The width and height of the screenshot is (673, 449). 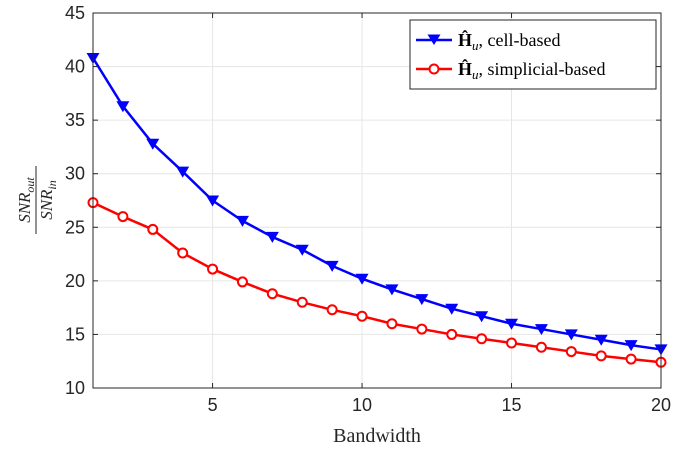 I want to click on y-tick-label: 35, so click(x=75, y=120).